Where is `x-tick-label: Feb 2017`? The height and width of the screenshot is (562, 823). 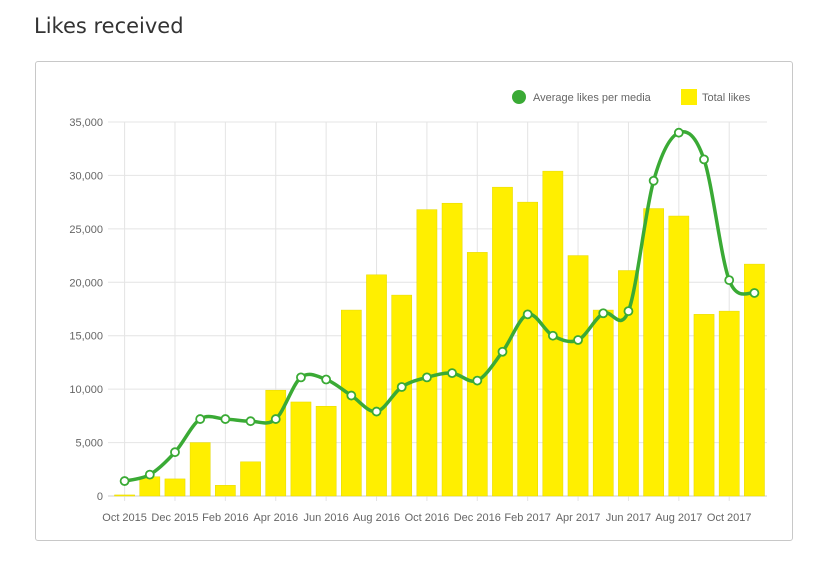
x-tick-label: Feb 2017 is located at coordinates (527, 518).